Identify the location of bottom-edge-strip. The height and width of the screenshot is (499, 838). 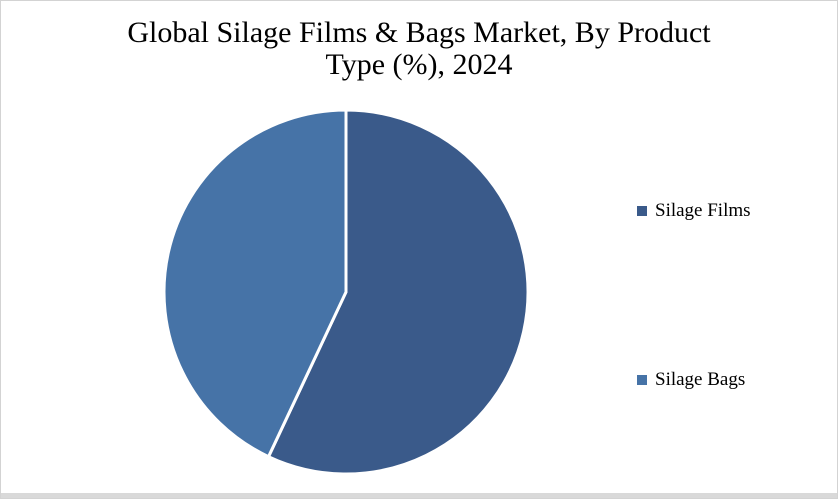
(419, 495).